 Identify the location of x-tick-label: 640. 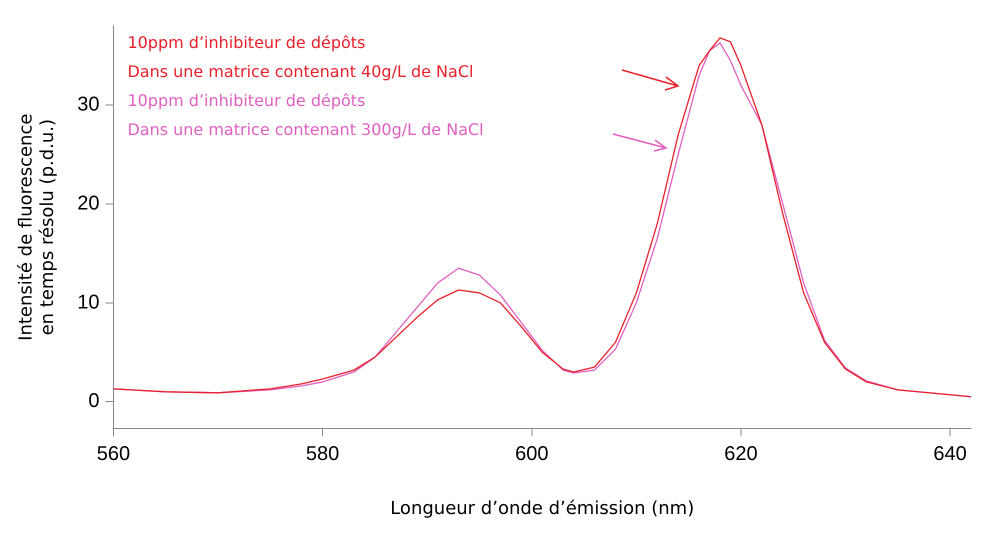
(950, 453).